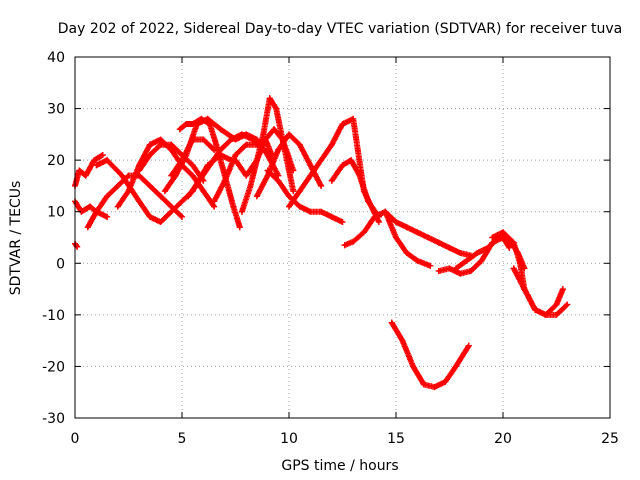 The width and height of the screenshot is (640, 480). What do you see at coordinates (56, 110) in the screenshot?
I see `y-tick-label: 30` at bounding box center [56, 110].